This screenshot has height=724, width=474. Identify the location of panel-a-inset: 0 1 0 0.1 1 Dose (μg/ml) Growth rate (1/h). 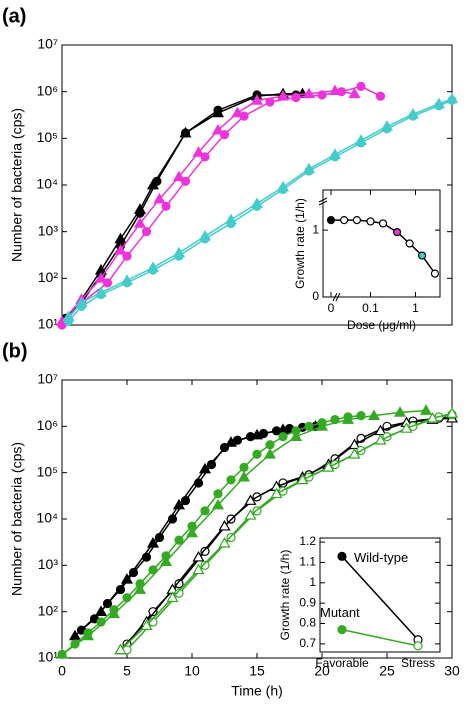
(367, 260).